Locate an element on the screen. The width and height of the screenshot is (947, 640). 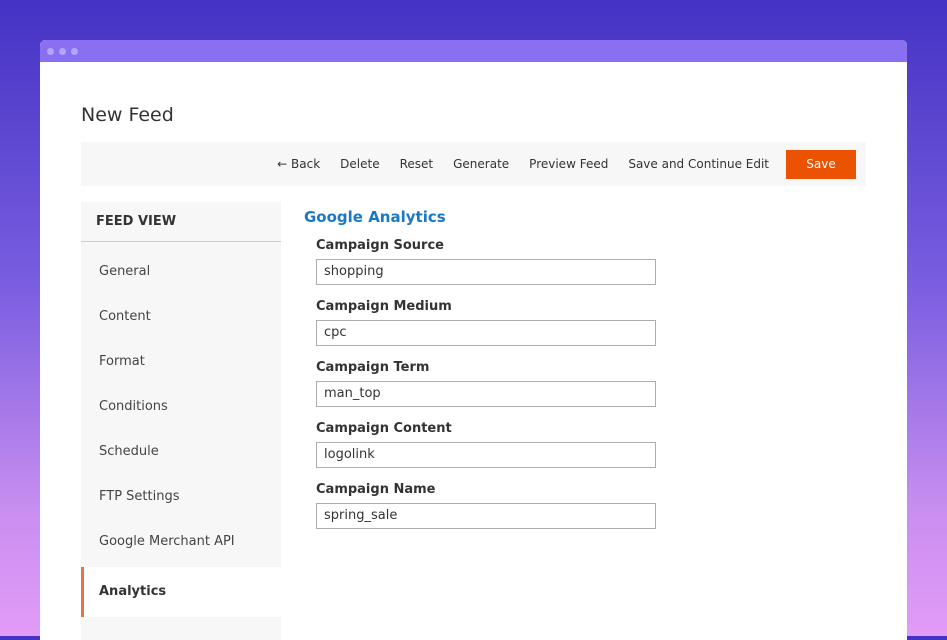
preview-feed-button: Preview Feed is located at coordinates (569, 164).